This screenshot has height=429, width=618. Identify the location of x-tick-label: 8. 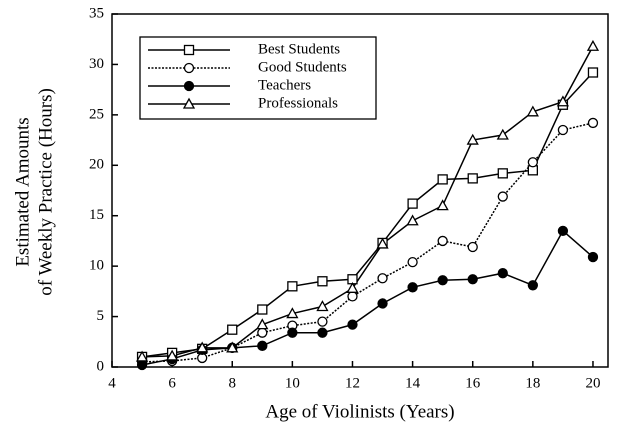
(232, 383).